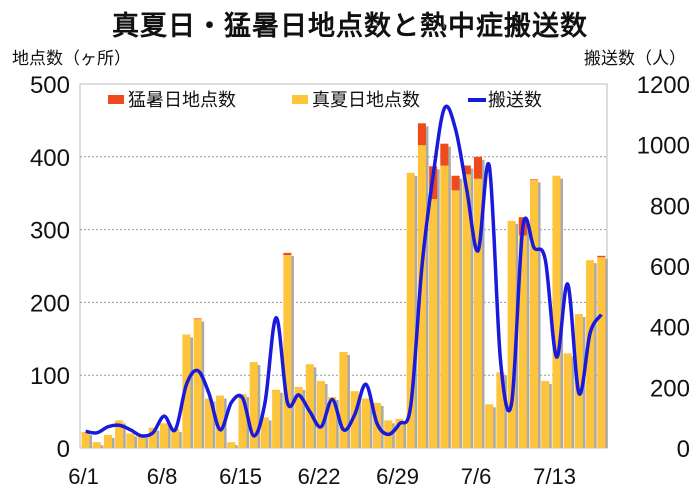 The height and width of the screenshot is (495, 700). What do you see at coordinates (554, 476) in the screenshot?
I see `x-tick-label: 7/13` at bounding box center [554, 476].